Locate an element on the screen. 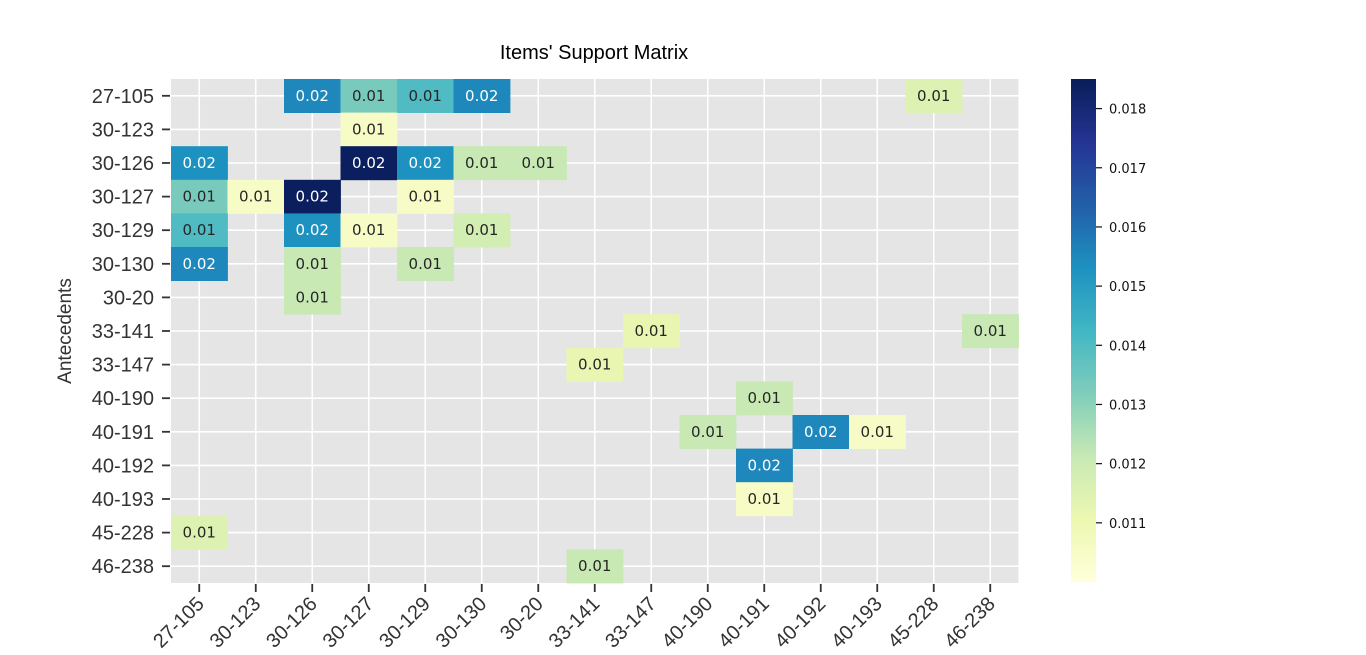  x-tick-label: 27-105 is located at coordinates (179, 623).